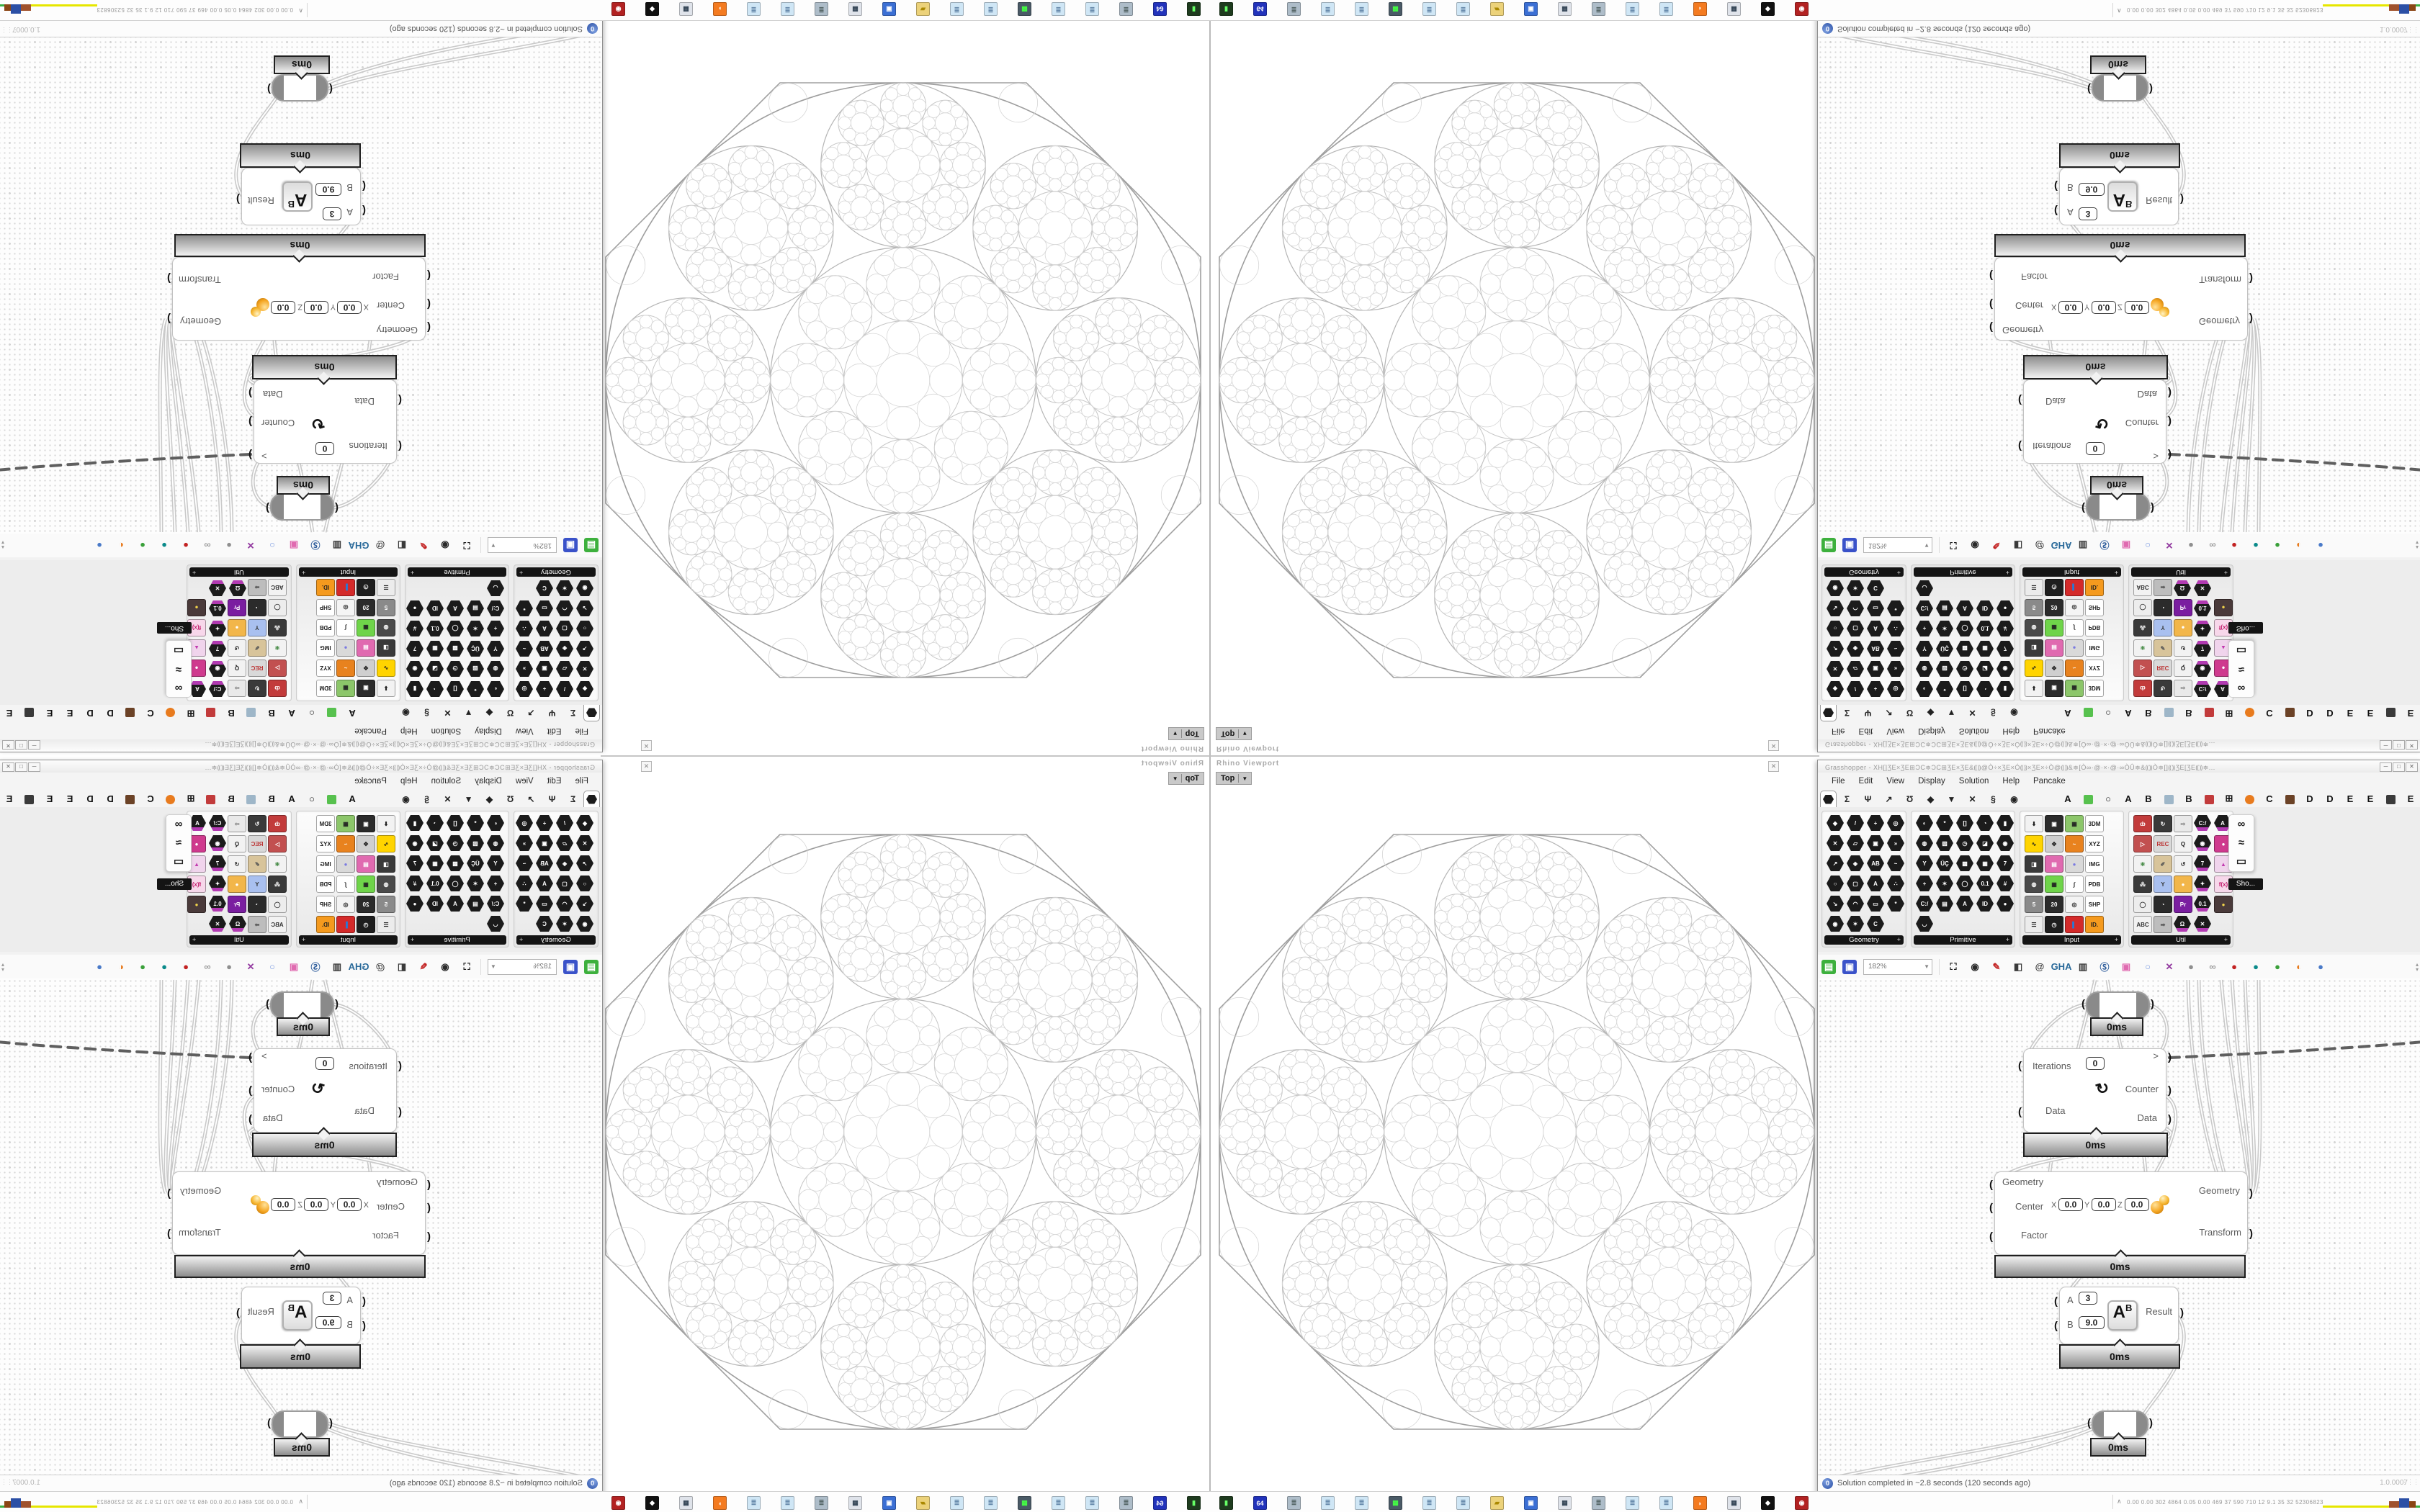  Describe the element at coordinates (1895, 904) in the screenshot. I see `component-icon: *` at that location.